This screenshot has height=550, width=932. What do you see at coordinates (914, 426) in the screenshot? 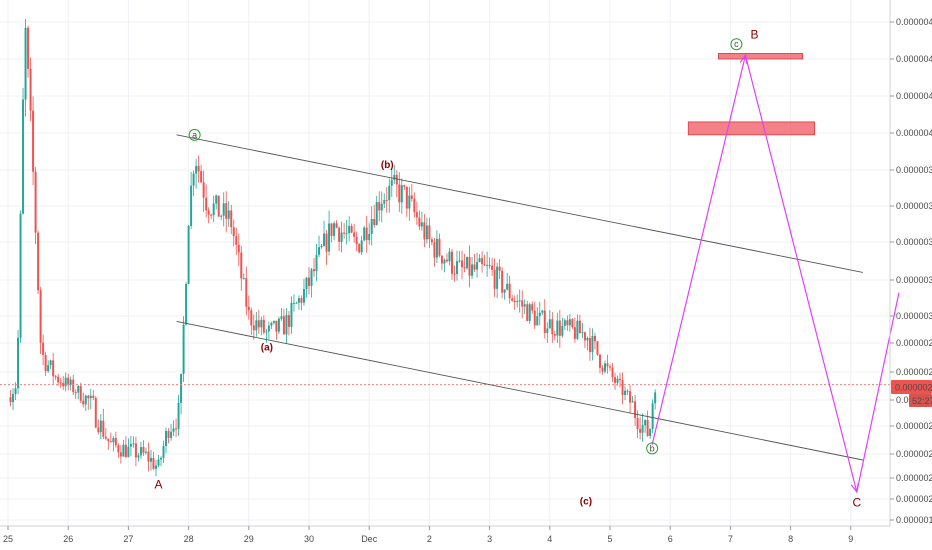
I see `price-tick-label: 0.00000240` at bounding box center [914, 426].